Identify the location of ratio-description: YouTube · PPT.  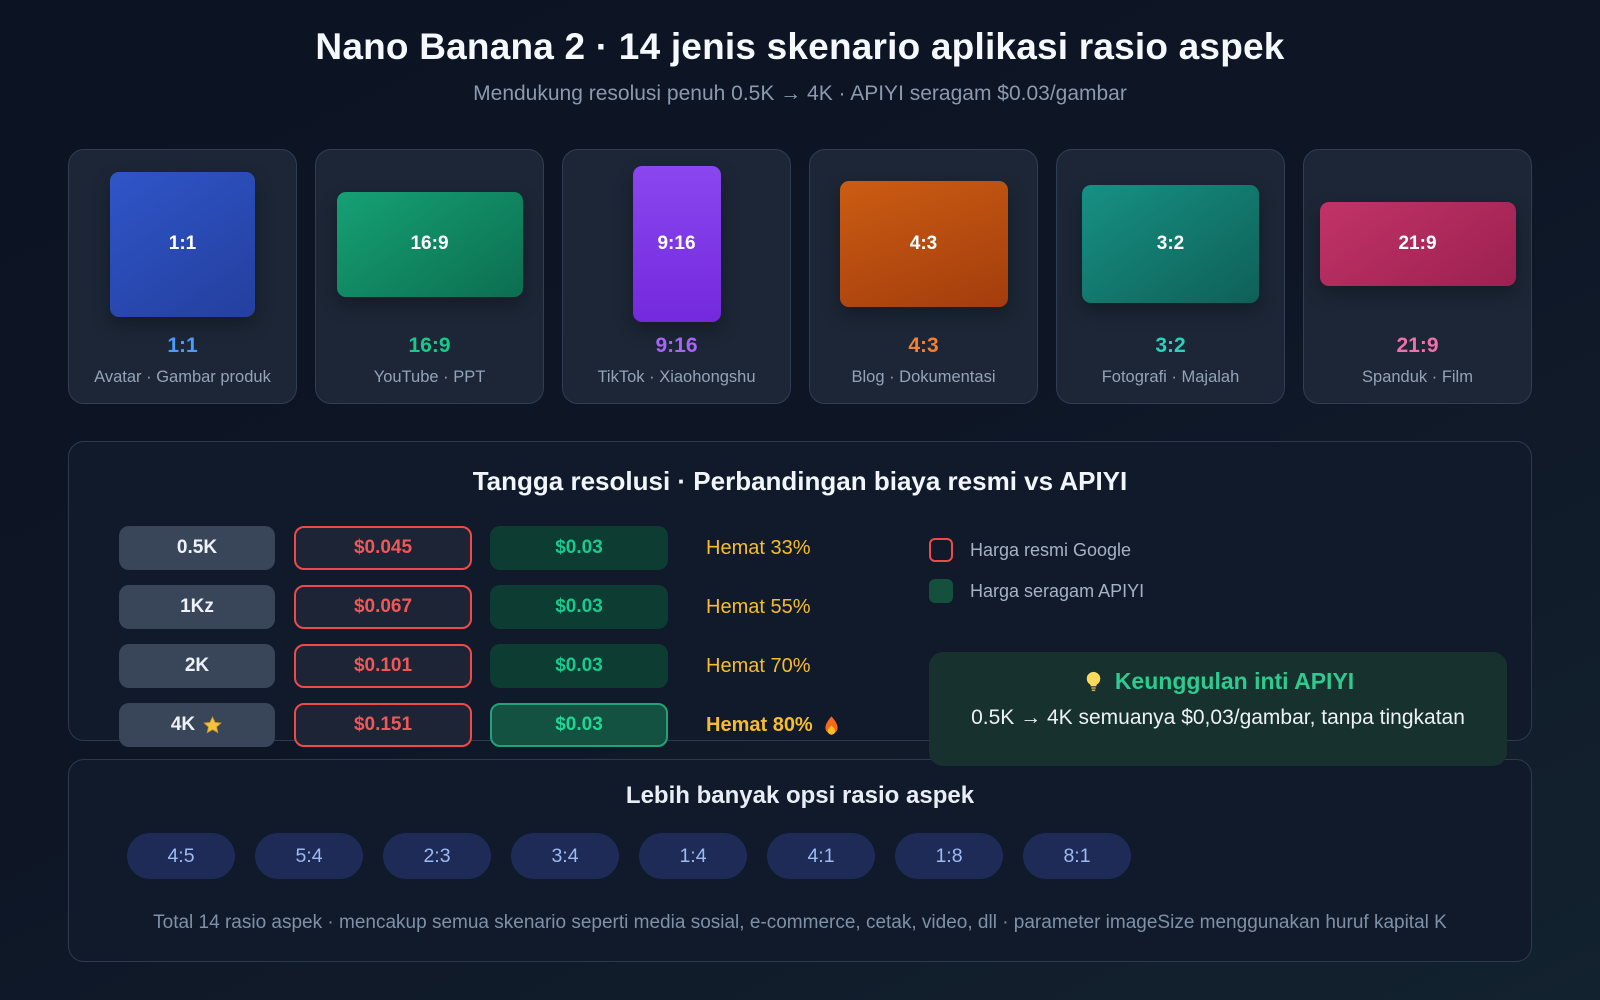
(429, 377).